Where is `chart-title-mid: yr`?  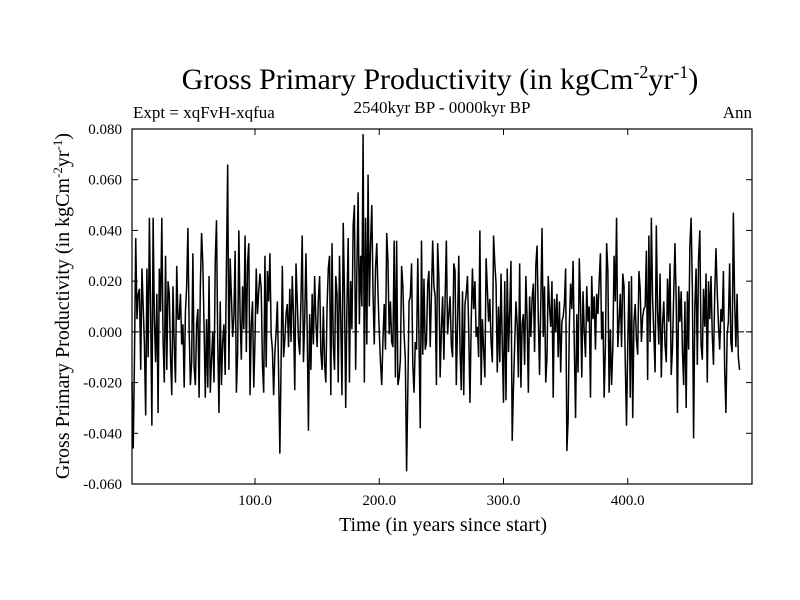 chart-title-mid: yr is located at coordinates (660, 79).